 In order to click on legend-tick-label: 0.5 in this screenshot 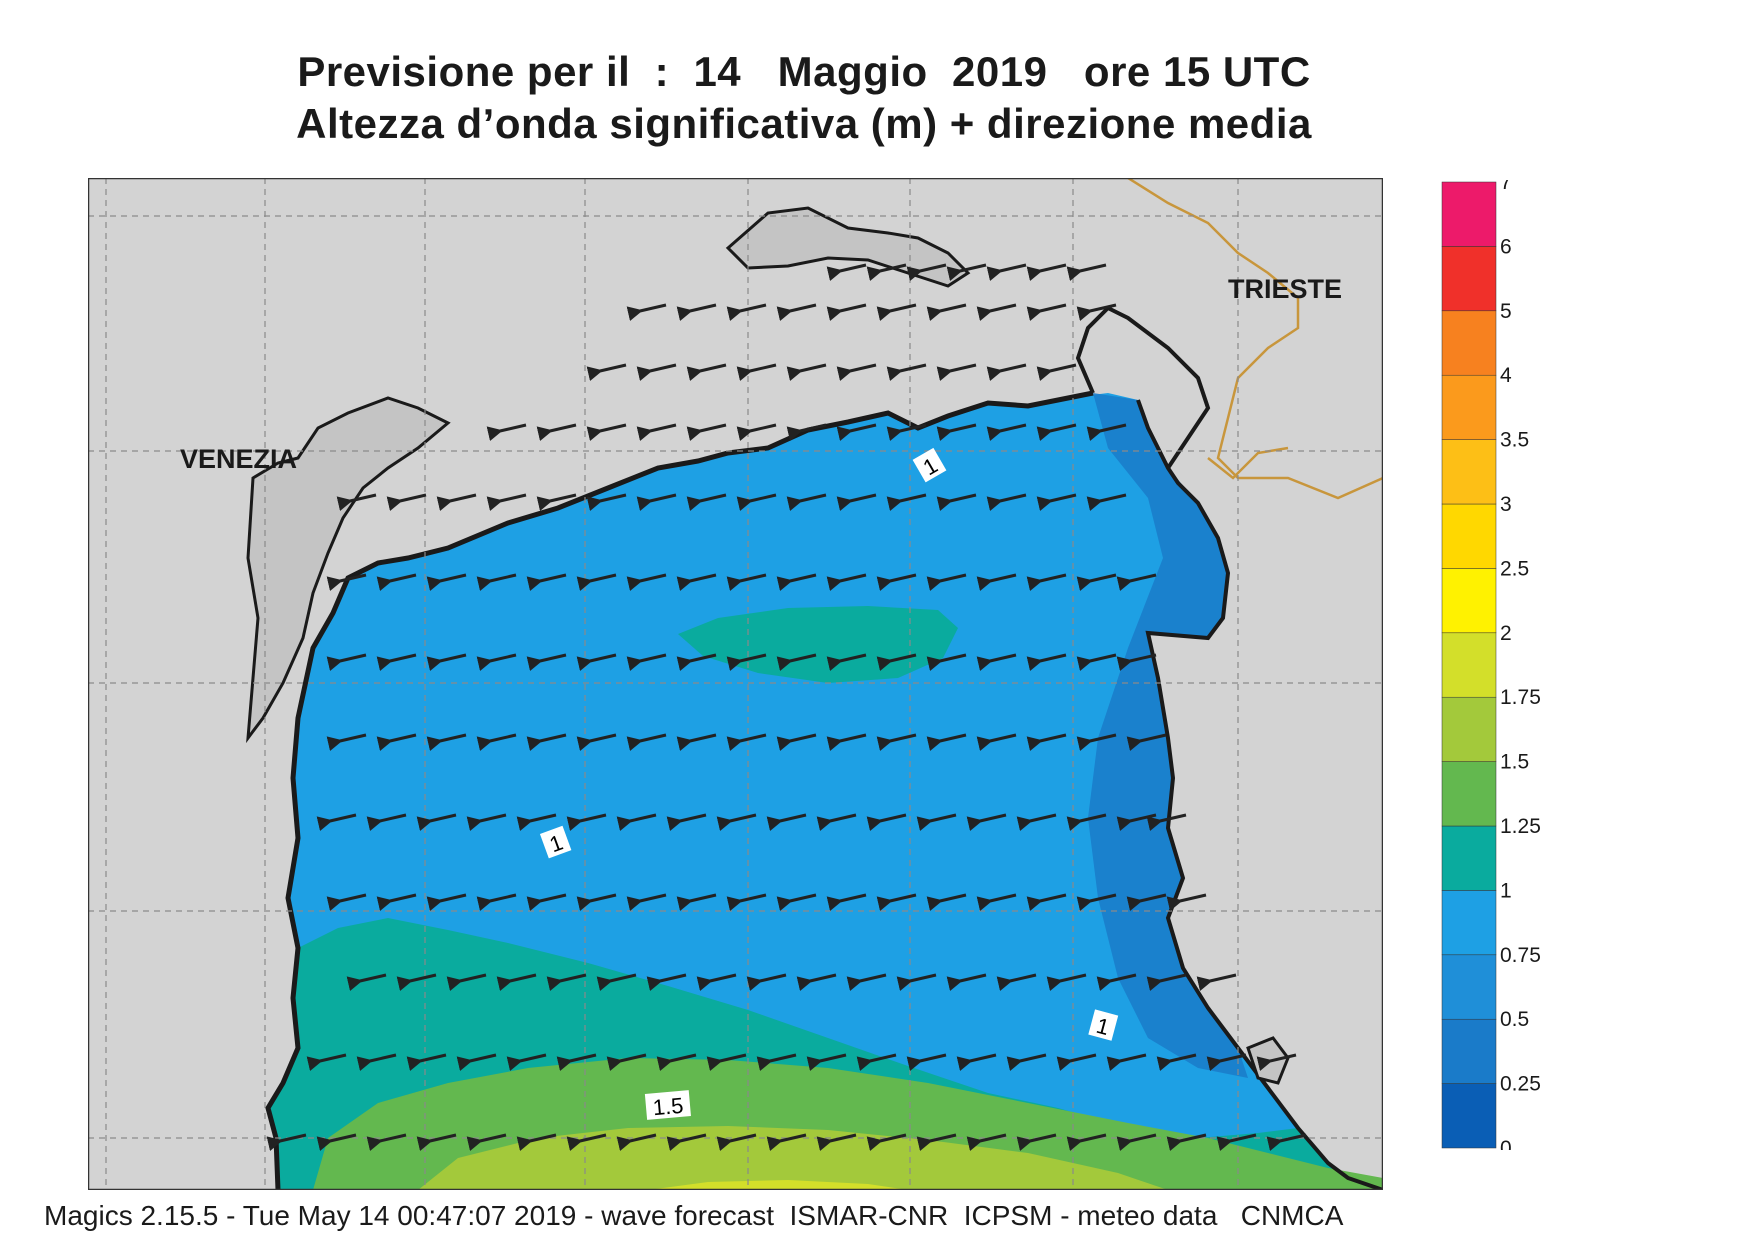, I will do `click(1514, 1019)`.